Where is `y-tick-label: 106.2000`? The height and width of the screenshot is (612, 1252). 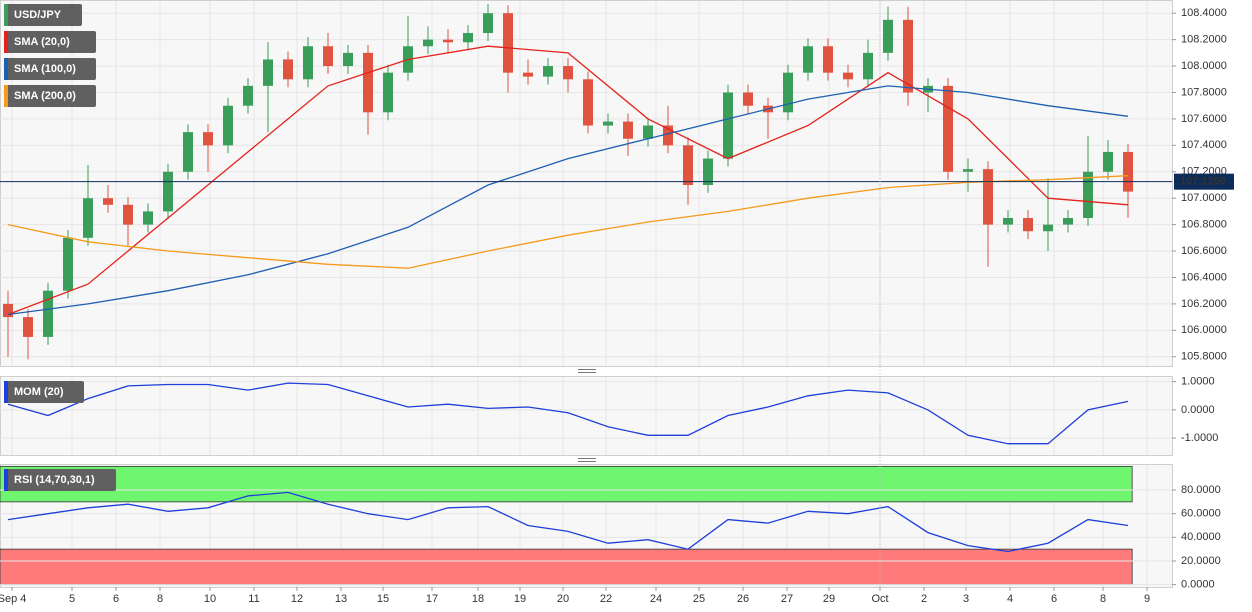 y-tick-label: 106.2000 is located at coordinates (1204, 304).